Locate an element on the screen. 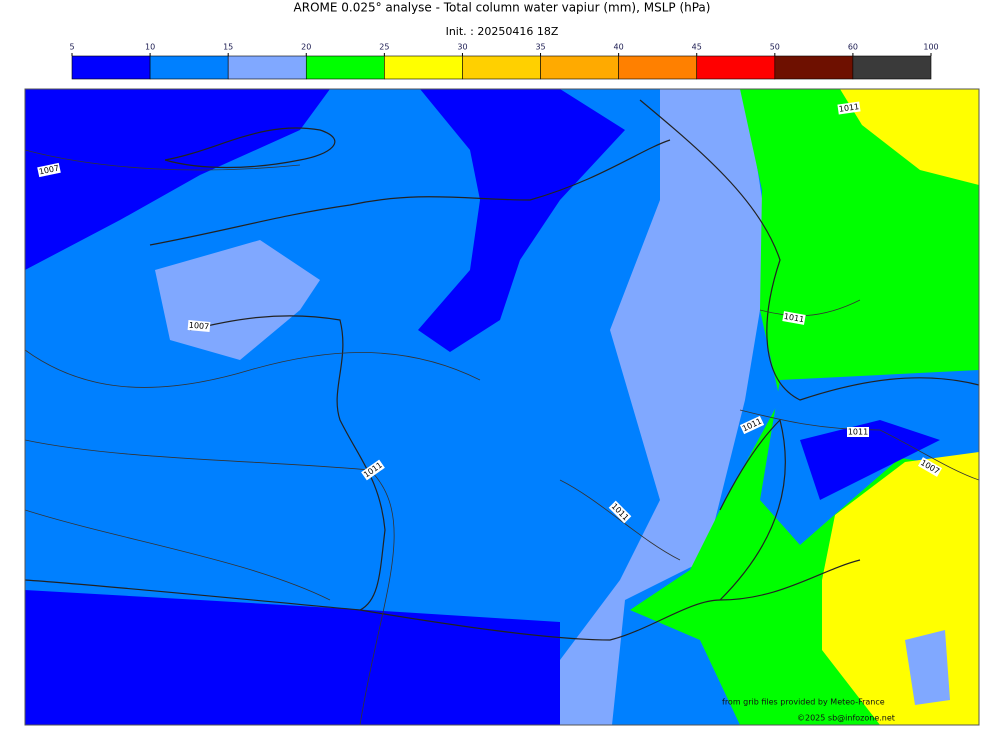 The width and height of the screenshot is (1005, 738). colorbar-tick-label: 30 is located at coordinates (462, 47).